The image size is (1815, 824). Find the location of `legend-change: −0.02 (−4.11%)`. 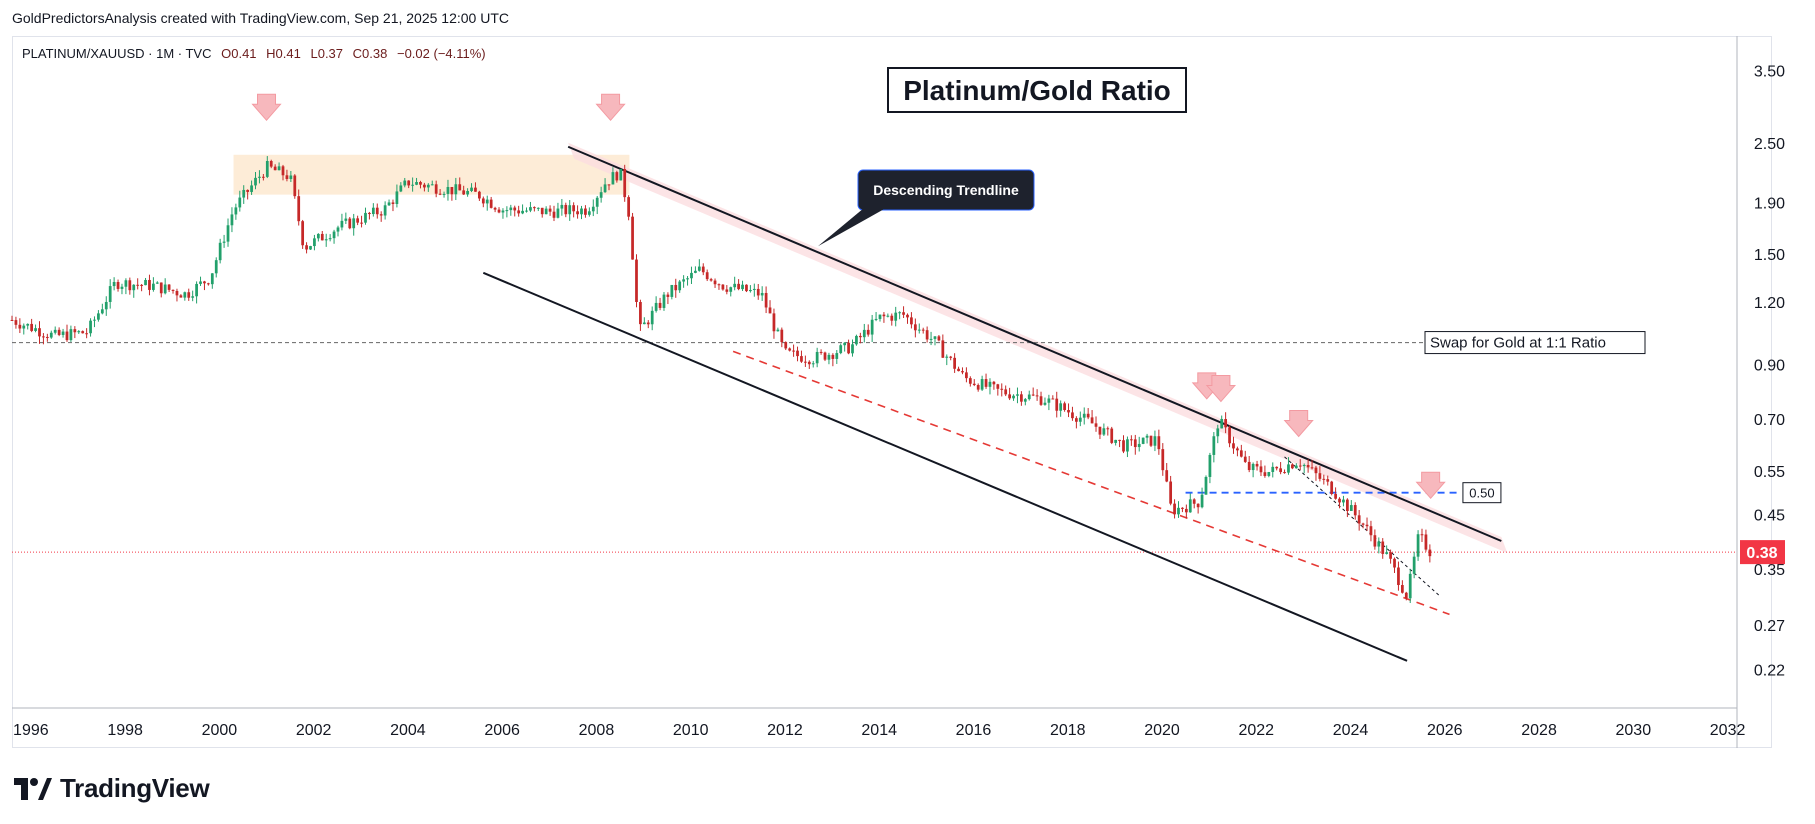

legend-change: −0.02 (−4.11%) is located at coordinates (441, 53).